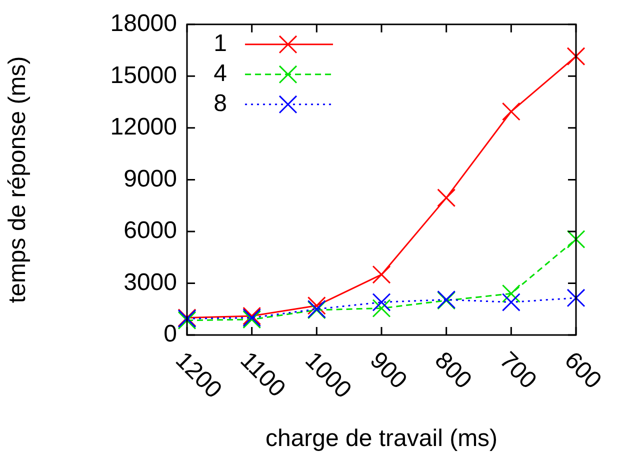 The image size is (625, 460). I want to click on x-tick-label: 900, so click(388, 370).